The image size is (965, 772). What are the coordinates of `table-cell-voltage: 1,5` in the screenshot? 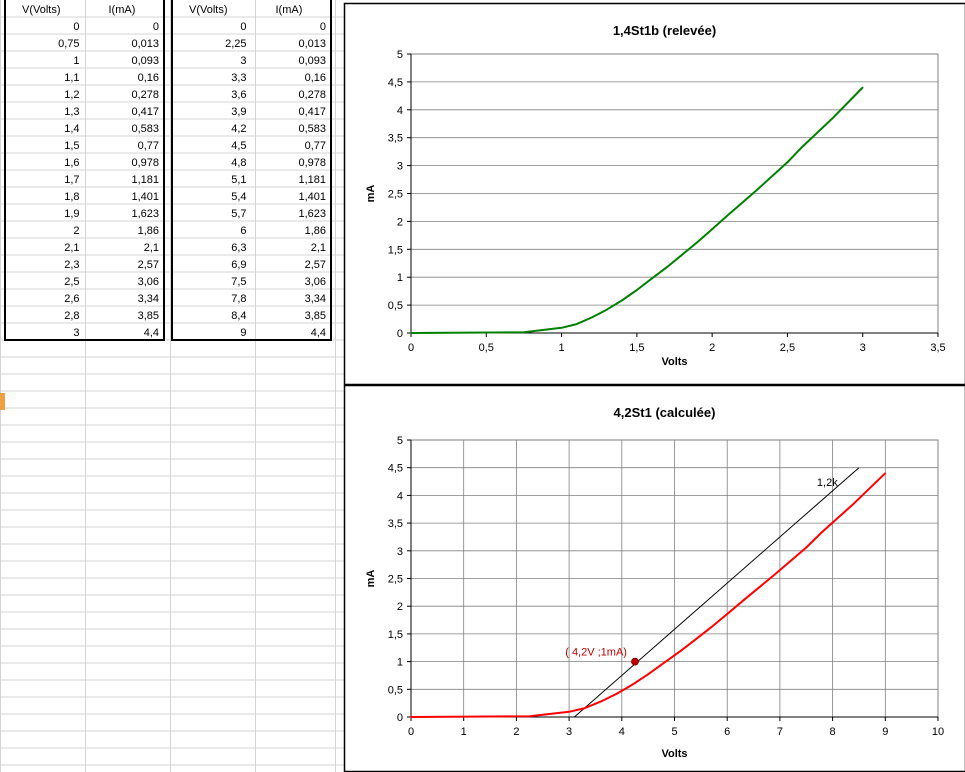 It's located at (71, 146).